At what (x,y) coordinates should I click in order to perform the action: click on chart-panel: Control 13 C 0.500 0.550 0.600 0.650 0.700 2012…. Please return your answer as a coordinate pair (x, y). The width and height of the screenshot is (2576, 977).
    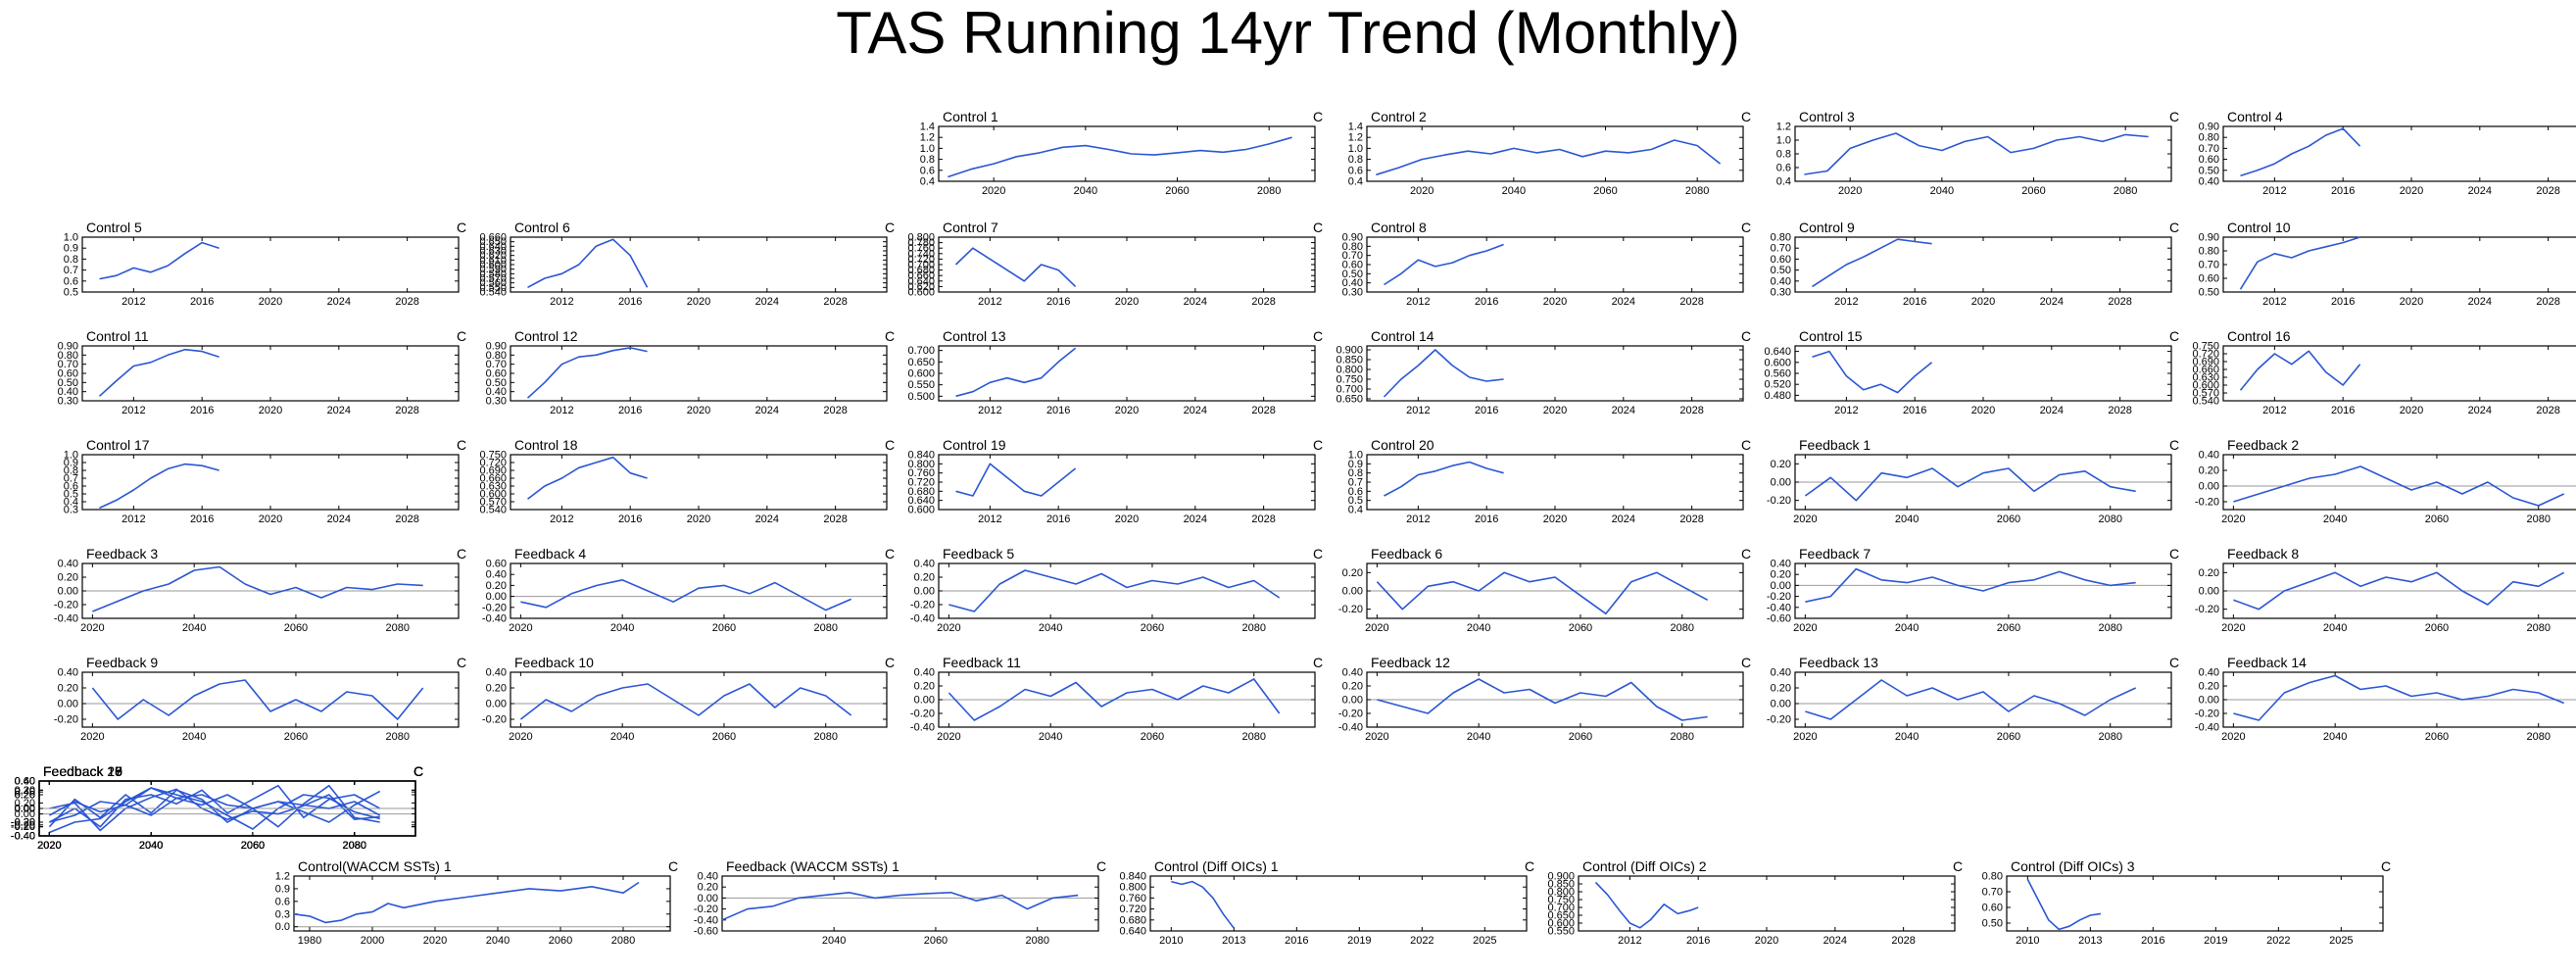
    Looking at the image, I should click on (1112, 373).